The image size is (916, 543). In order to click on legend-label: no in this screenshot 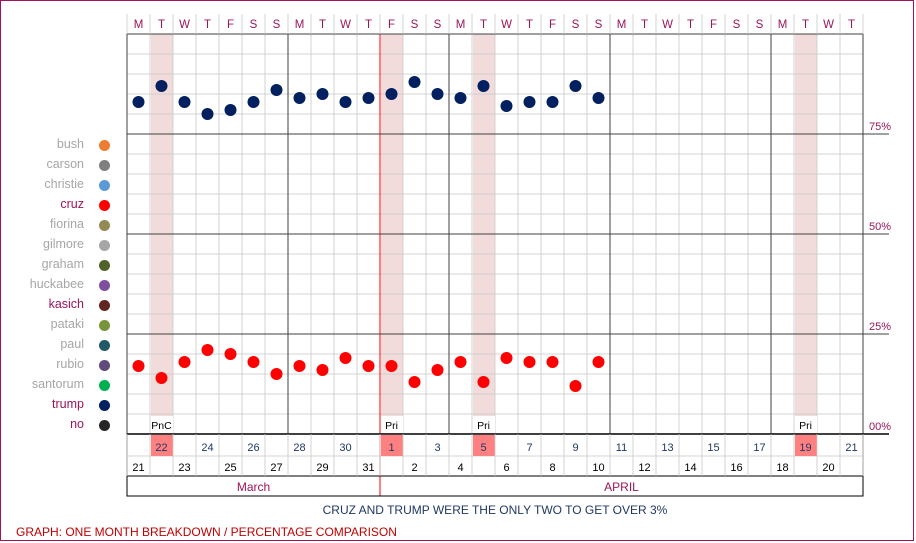, I will do `click(77, 424)`.